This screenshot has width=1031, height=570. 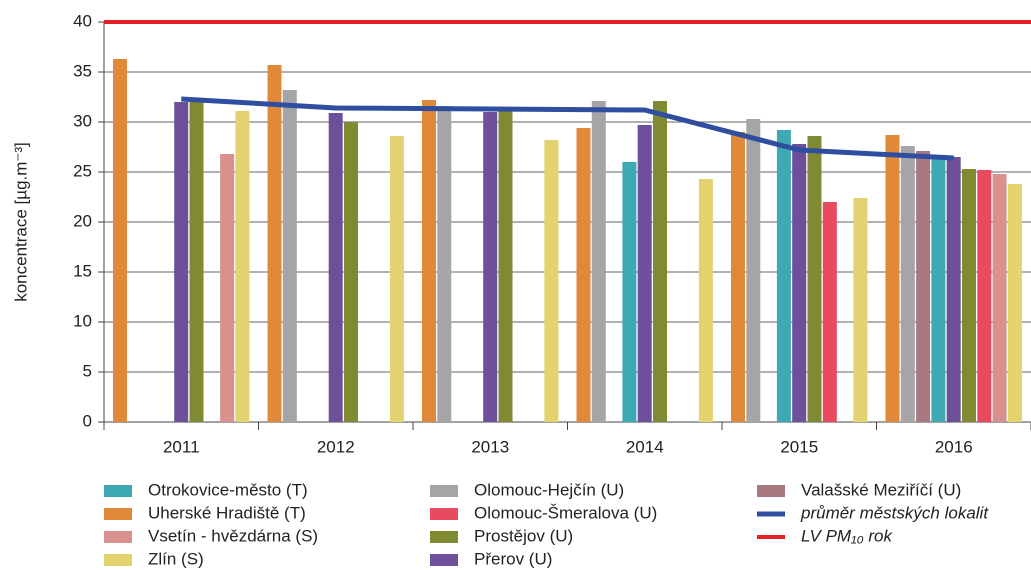 What do you see at coordinates (799, 446) in the screenshot?
I see `x-tick-label: 2015` at bounding box center [799, 446].